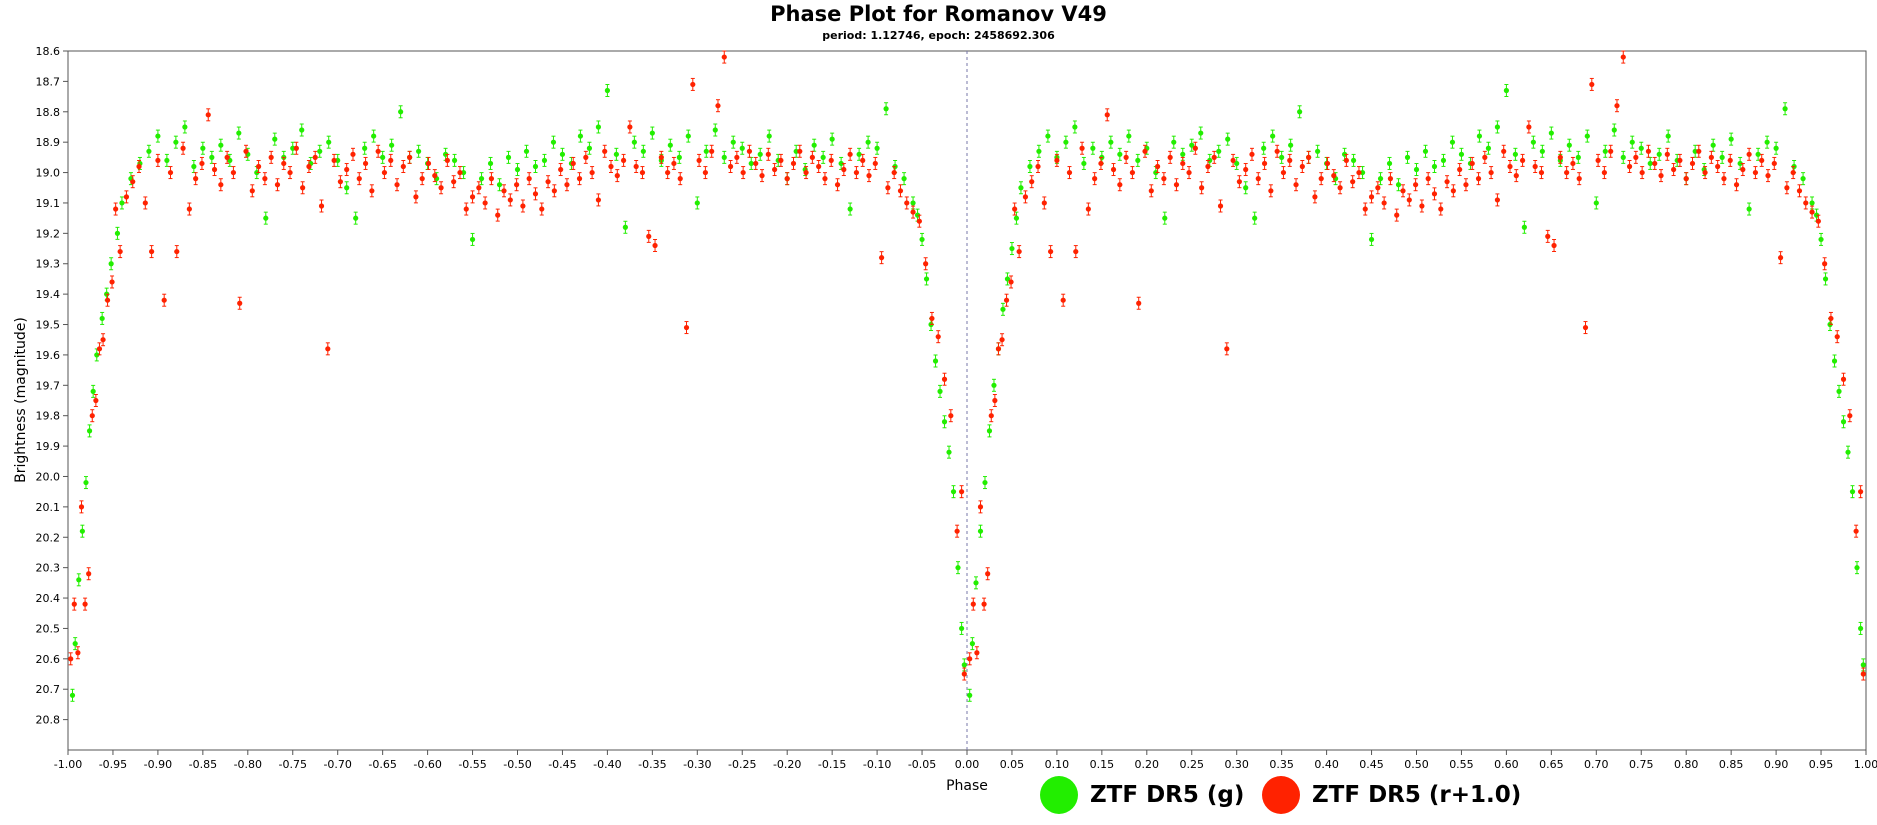 This screenshot has width=1877, height=825. What do you see at coordinates (48, 233) in the screenshot?
I see `y-tick-label: 19.2` at bounding box center [48, 233].